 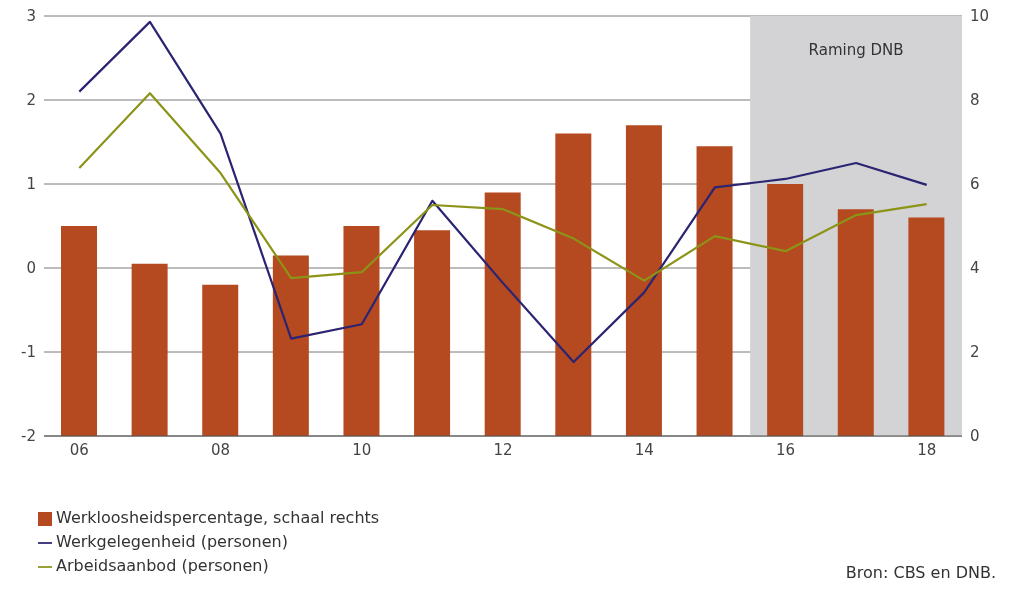 What do you see at coordinates (162, 565) in the screenshot?
I see `legend-label: Arbeidsaanbod (personen)` at bounding box center [162, 565].